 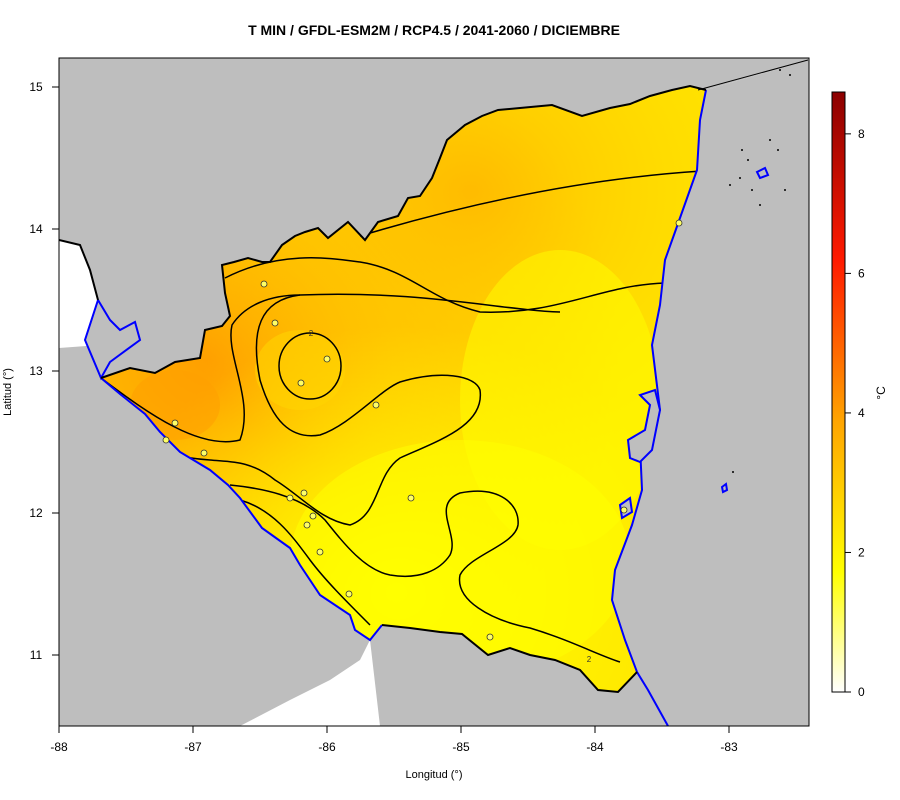 I want to click on x-tick-label: -87, so click(x=193, y=747).